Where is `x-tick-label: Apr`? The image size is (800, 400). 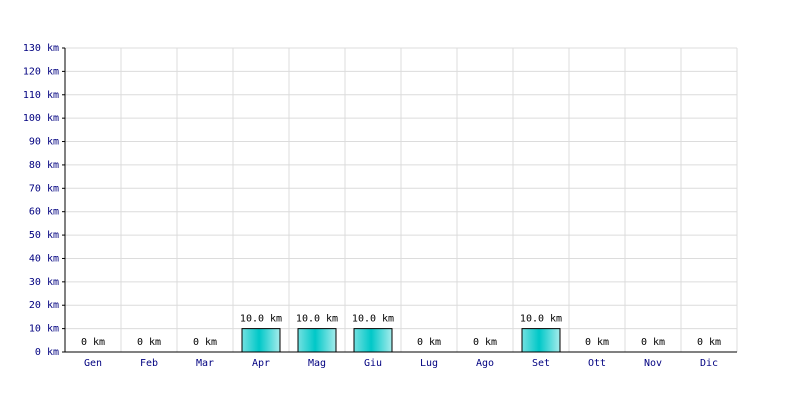
x-tick-label: Apr is located at coordinates (261, 363).